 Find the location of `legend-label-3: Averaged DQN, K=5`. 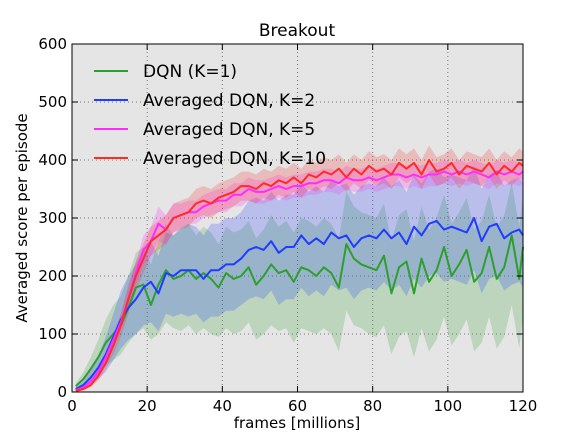

legend-label-3: Averaged DQN, K=5 is located at coordinates (229, 130).